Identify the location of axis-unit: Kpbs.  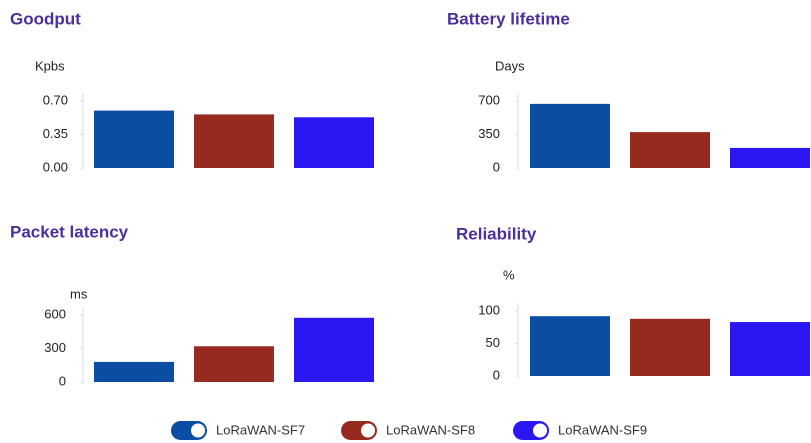
(50, 65).